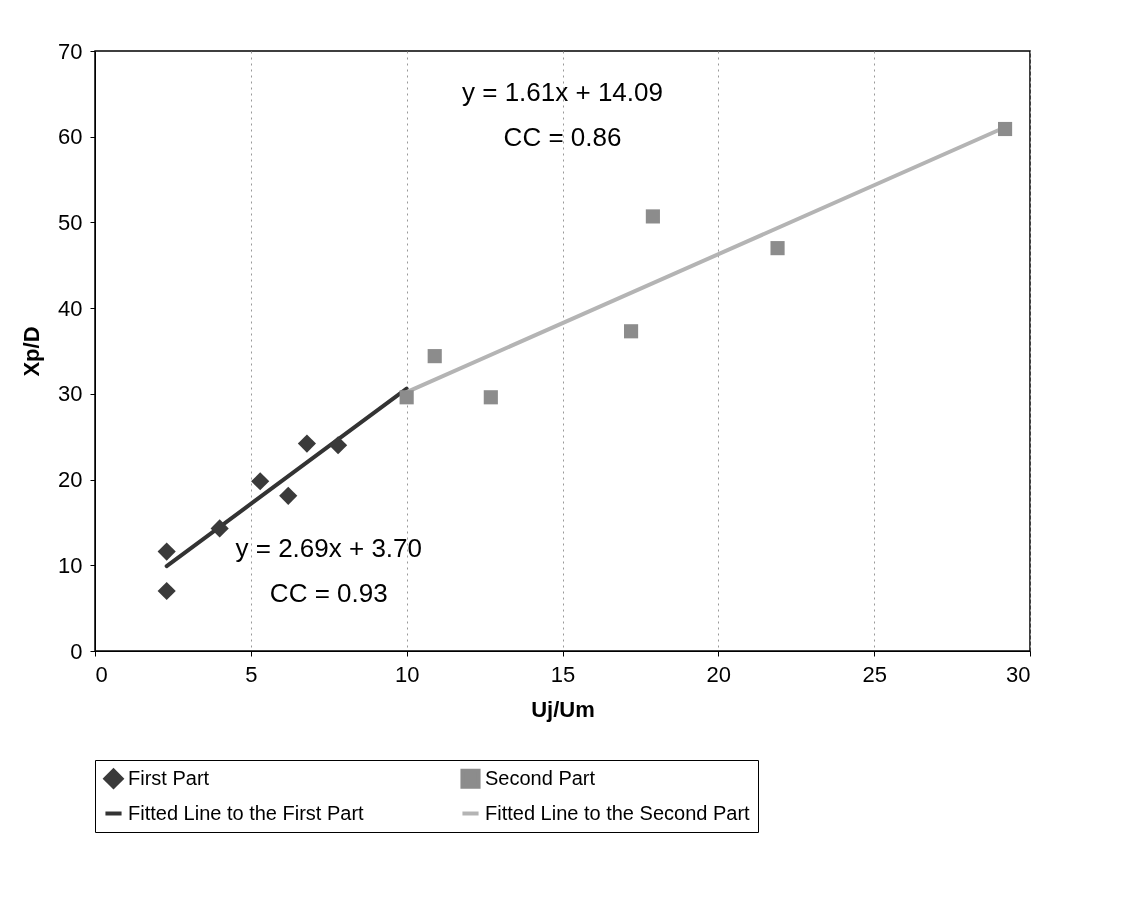  Describe the element at coordinates (328, 548) in the screenshot. I see `annotation: y = 2.69x + 3.70` at that location.